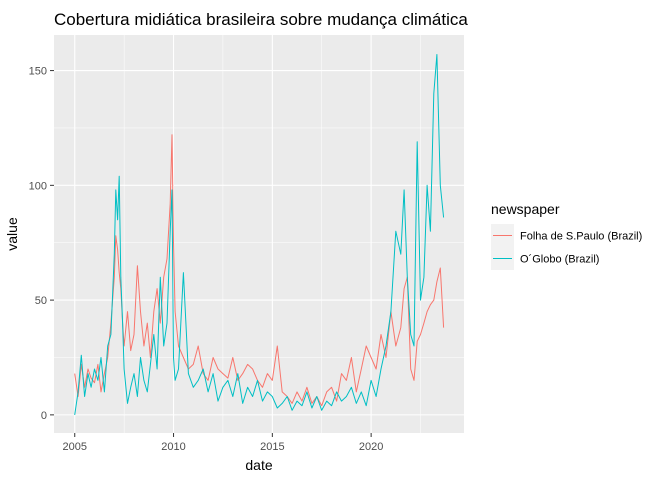 The image size is (672, 480). What do you see at coordinates (38, 186) in the screenshot?
I see `y-tick-label: 100` at bounding box center [38, 186].